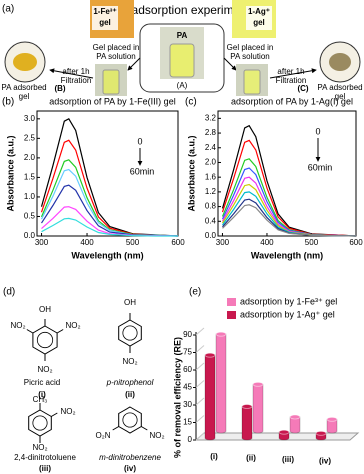 The width and height of the screenshot is (364, 474). What do you see at coordinates (211, 191) in the screenshot?
I see `y-tick-label: 1.2` at bounding box center [211, 191].